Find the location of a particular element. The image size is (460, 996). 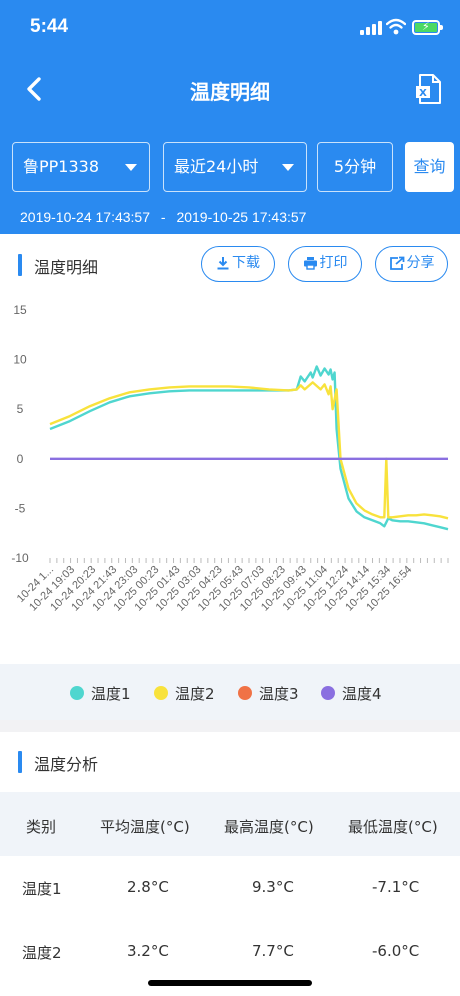

excel-badge-text: X is located at coordinates (423, 93).